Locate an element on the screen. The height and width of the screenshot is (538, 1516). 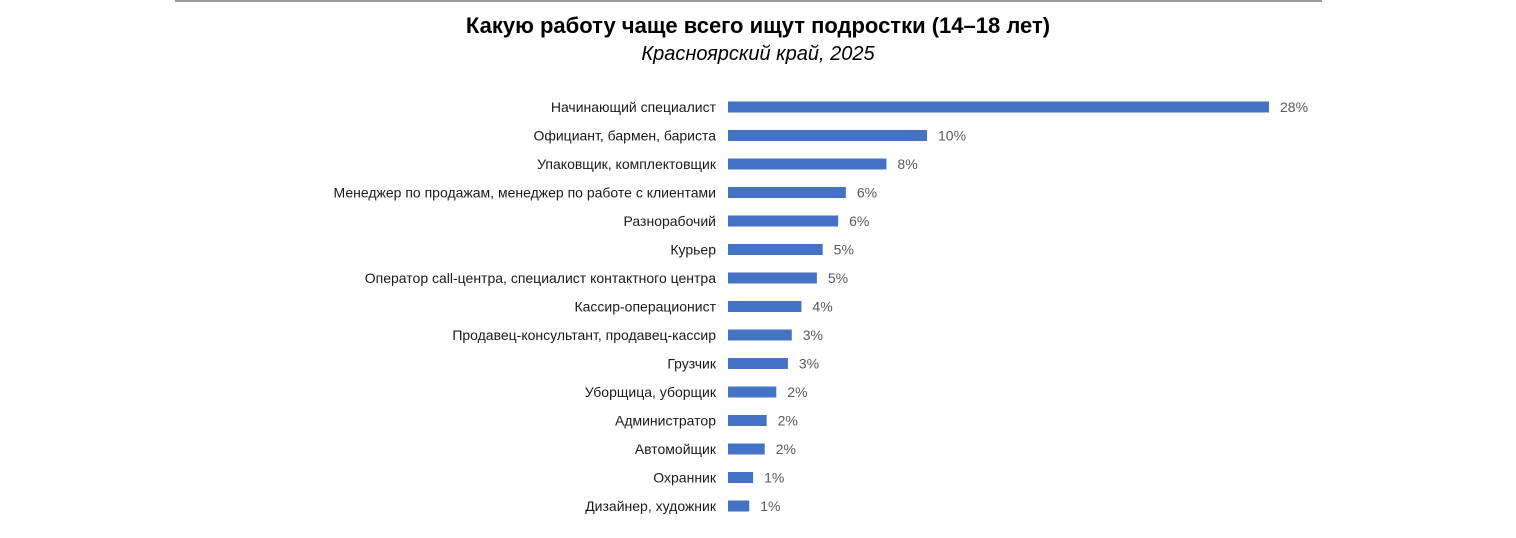
data-label: 4% is located at coordinates (822, 307).